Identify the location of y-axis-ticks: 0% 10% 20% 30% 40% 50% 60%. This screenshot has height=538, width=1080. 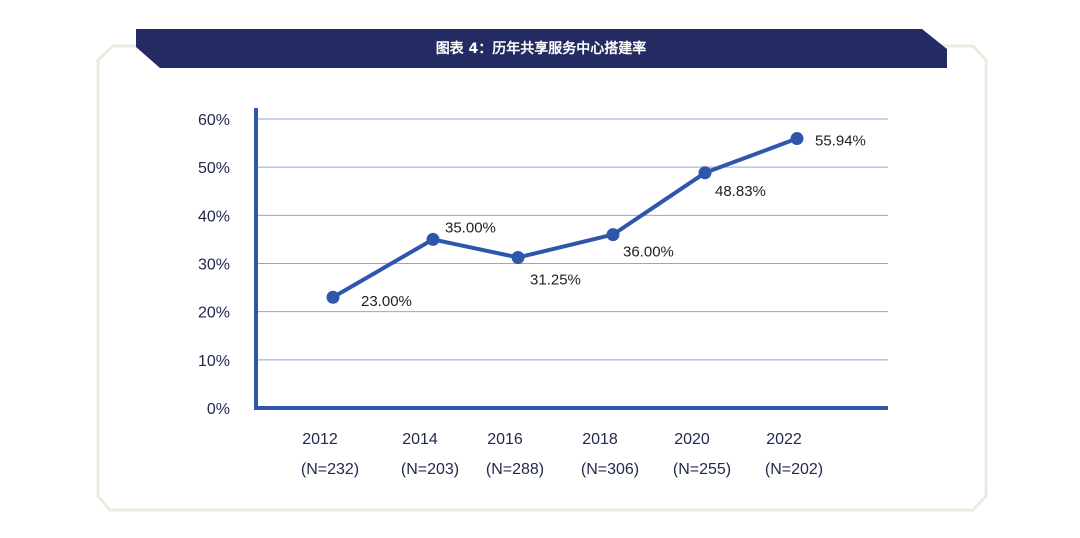
(214, 265).